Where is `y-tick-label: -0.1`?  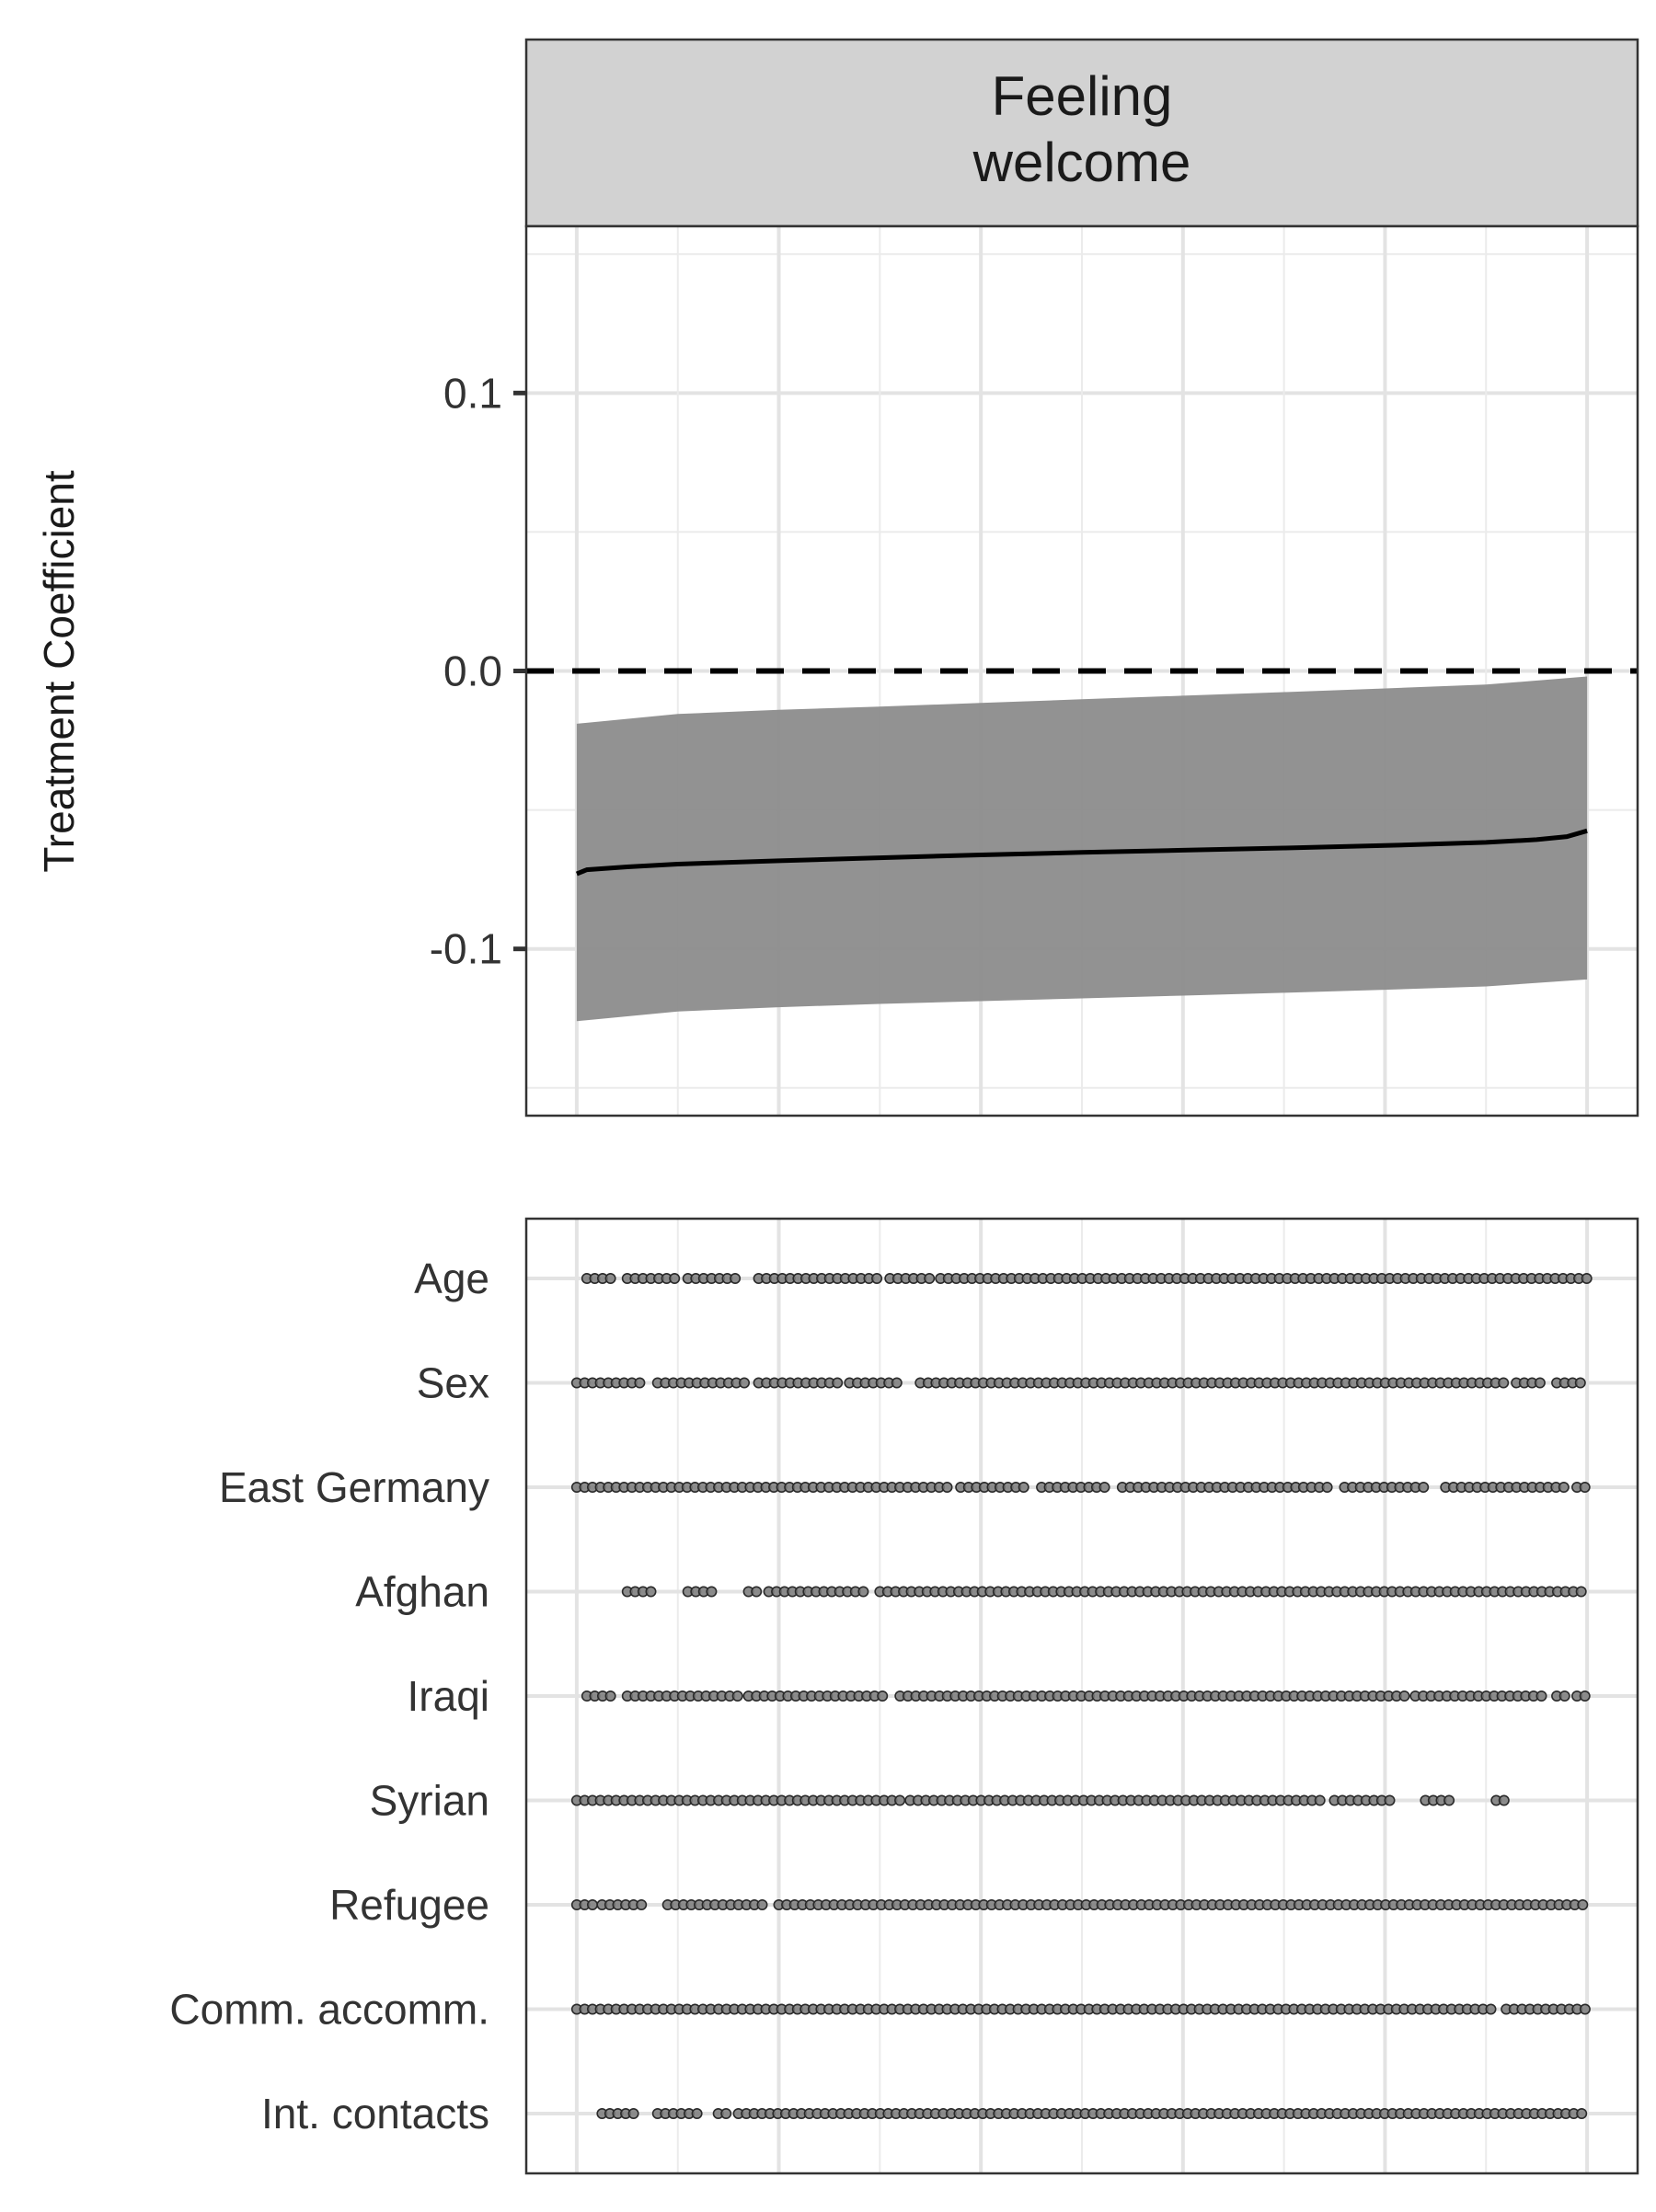
y-tick-label: -0.1 is located at coordinates (466, 949).